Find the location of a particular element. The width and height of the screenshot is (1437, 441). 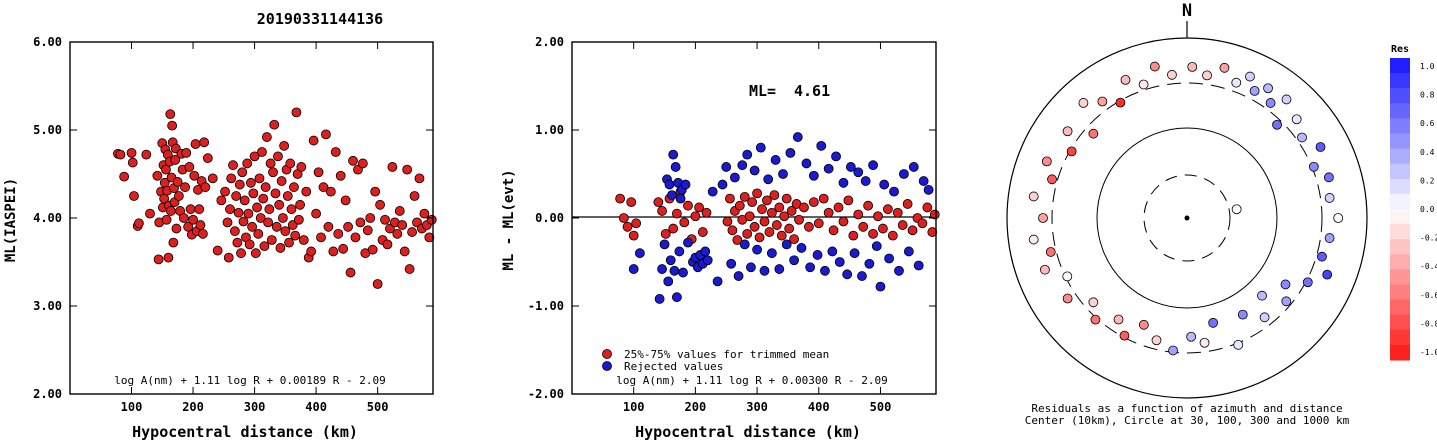

x-tick-label: 200 is located at coordinates (696, 407).